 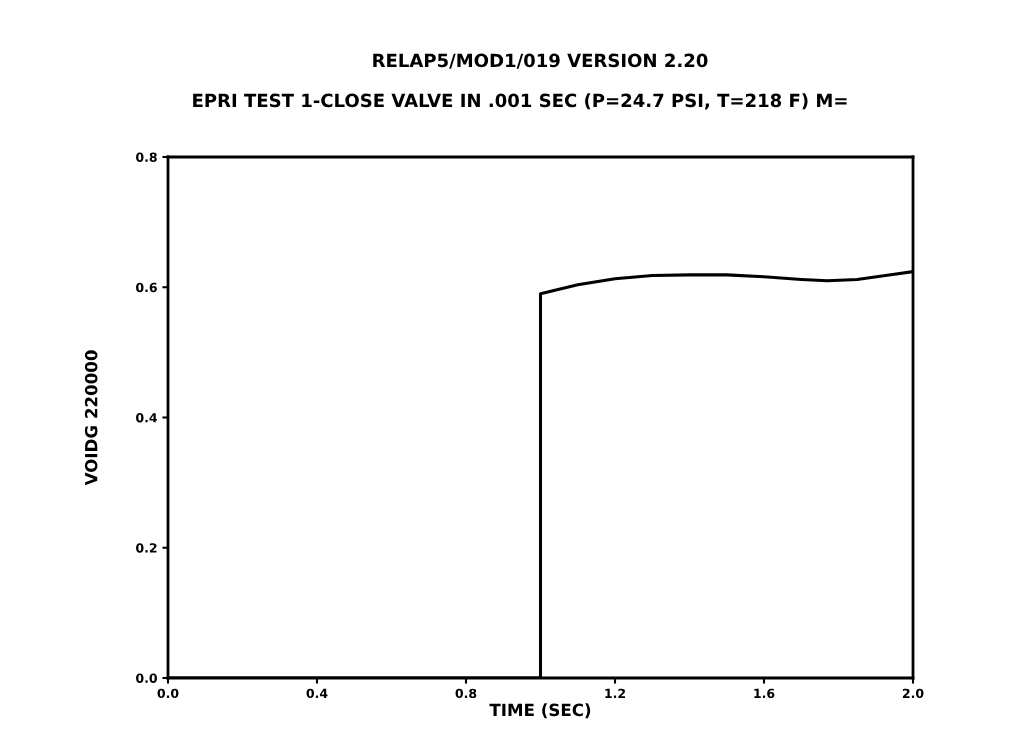 I want to click on x-tick-label: 0.0, so click(x=168, y=693).